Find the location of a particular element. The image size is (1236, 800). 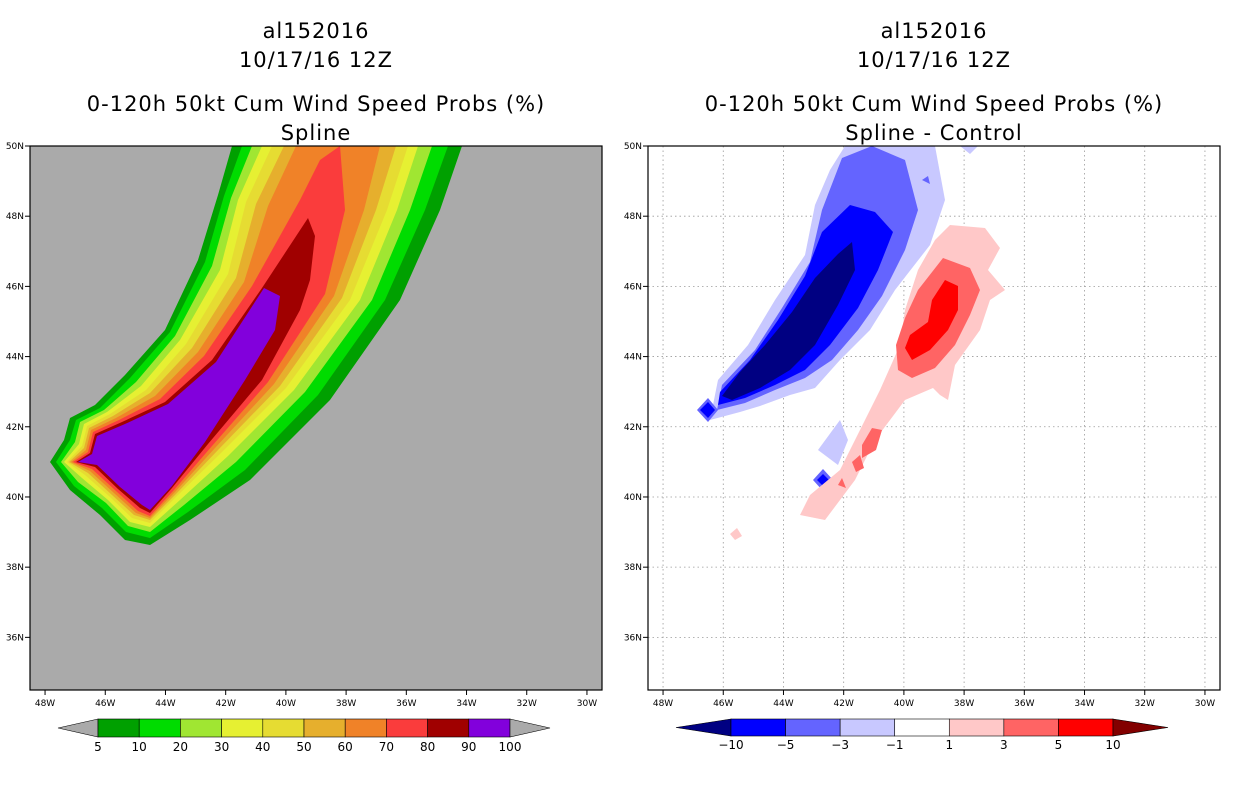

diff-contour-pos5 is located at coordinates (931, 320).